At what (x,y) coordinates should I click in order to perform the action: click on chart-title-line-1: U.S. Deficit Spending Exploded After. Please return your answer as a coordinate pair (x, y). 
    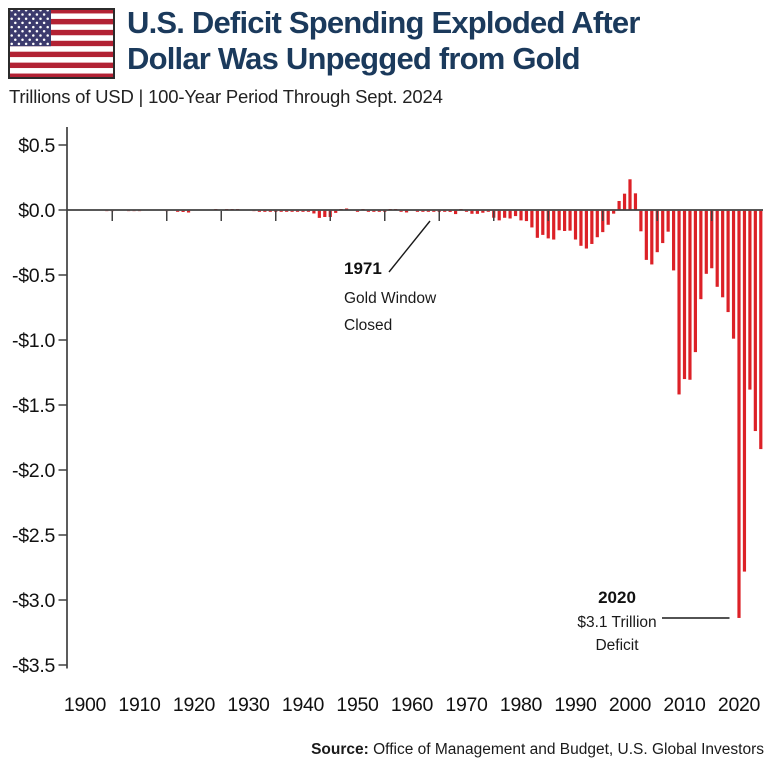
    Looking at the image, I should click on (383, 22).